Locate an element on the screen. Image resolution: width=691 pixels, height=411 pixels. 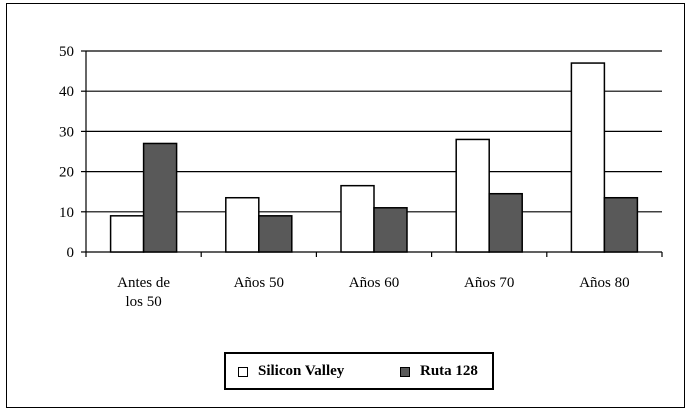
y-tick-label-40: 40 is located at coordinates (66, 92).